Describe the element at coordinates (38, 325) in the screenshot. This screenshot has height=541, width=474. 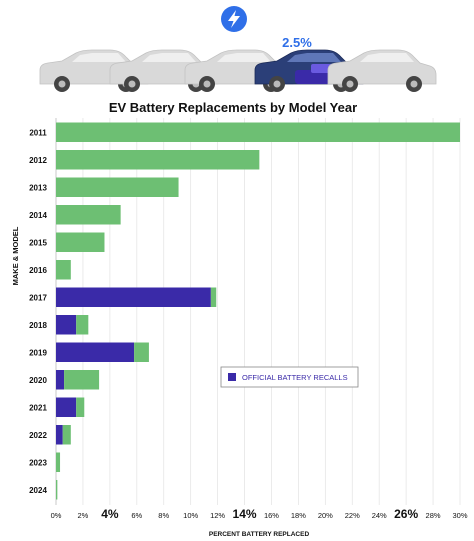
I see `y-tick-label: 2018` at that location.